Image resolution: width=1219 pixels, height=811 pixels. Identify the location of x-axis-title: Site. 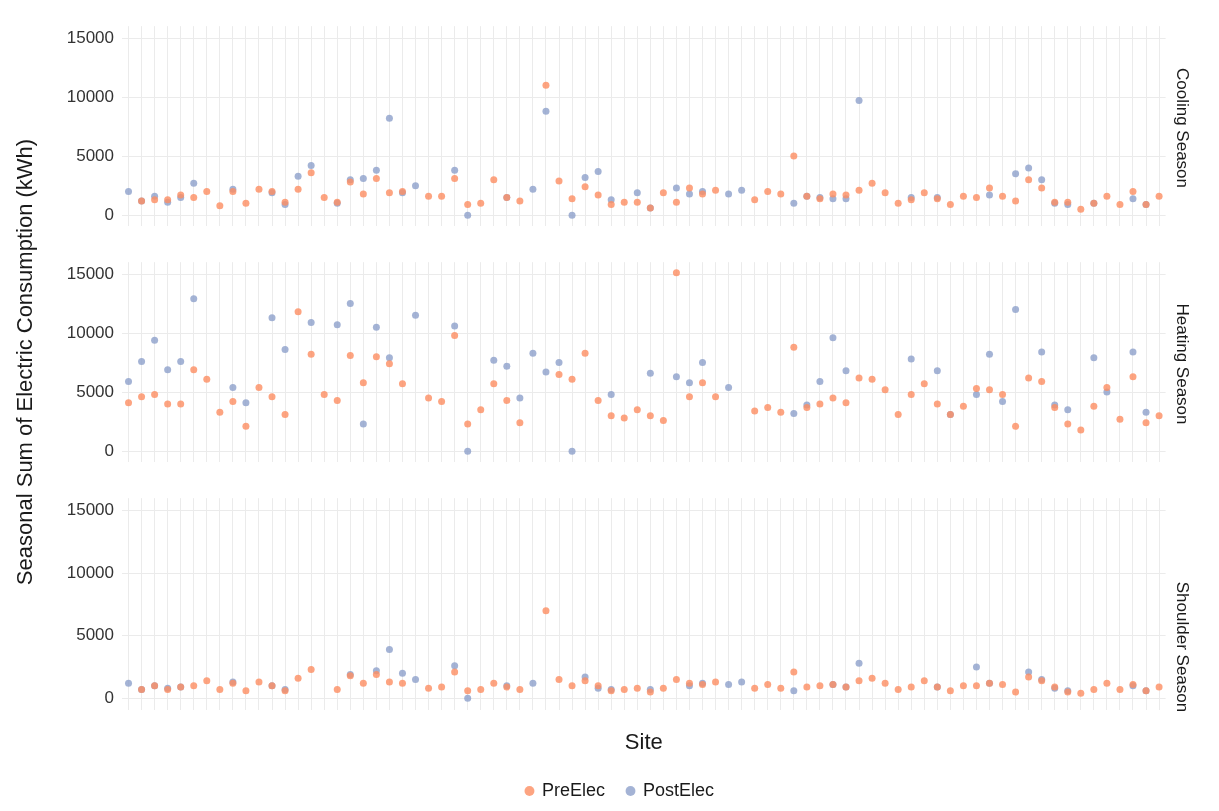
(643, 741).